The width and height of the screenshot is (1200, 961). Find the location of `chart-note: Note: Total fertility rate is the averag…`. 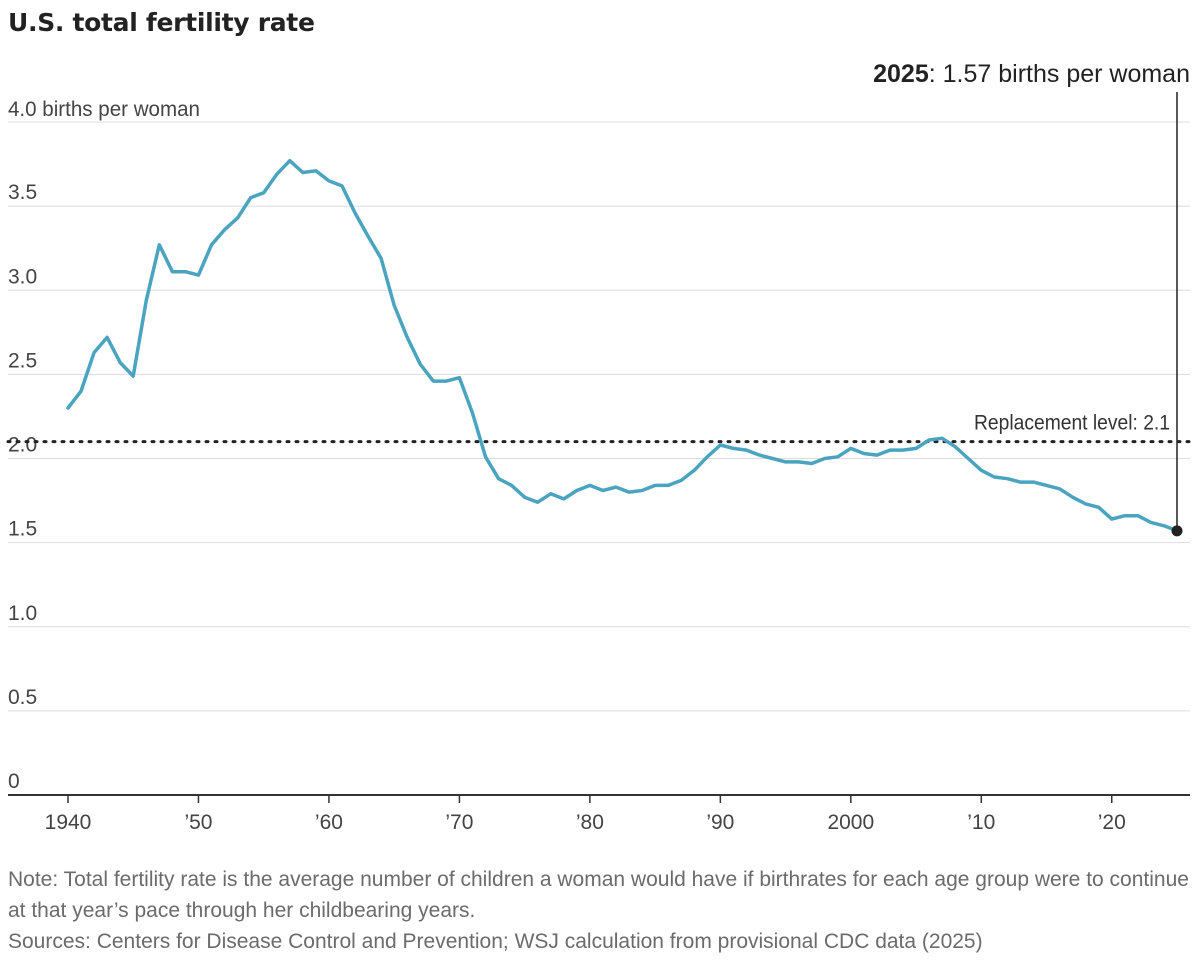

chart-note: Note: Total fertility rate is the averag… is located at coordinates (598, 895).